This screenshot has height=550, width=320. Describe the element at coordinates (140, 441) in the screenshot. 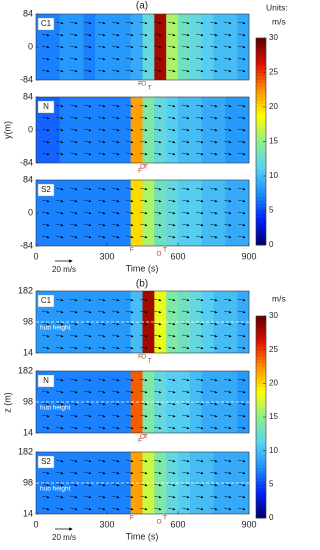

I see `event-marker: F` at that location.